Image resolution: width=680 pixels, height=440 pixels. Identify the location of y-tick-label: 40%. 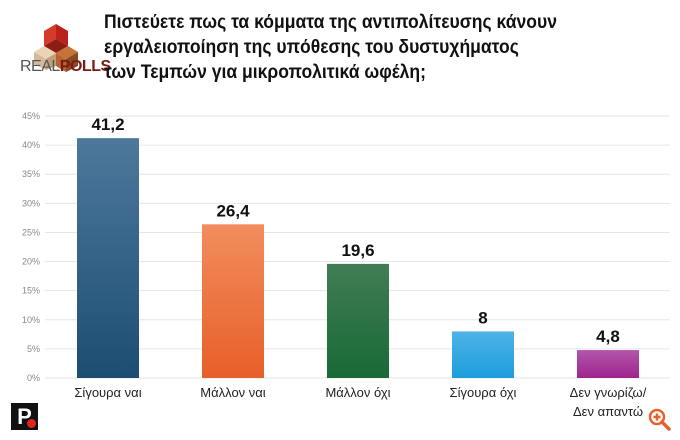
(31, 145).